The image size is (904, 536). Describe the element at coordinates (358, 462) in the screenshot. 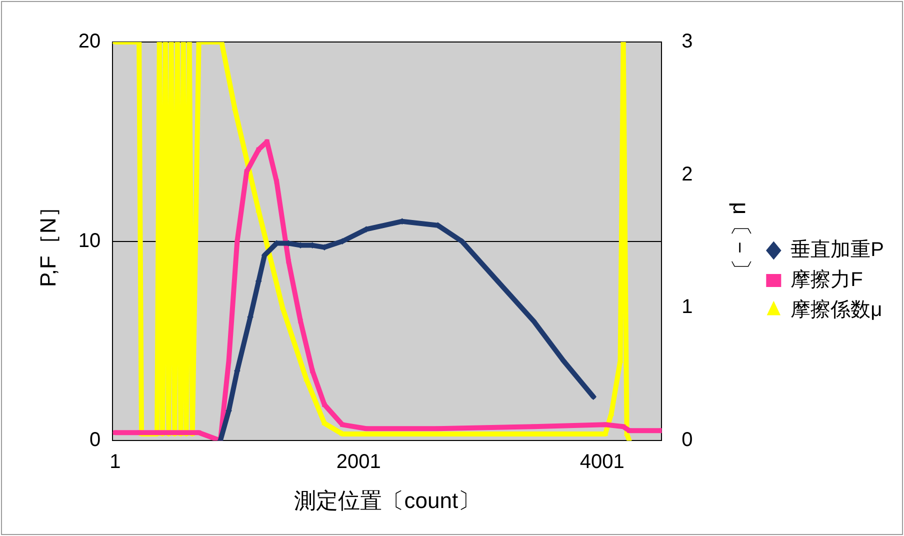

I see `x-tick-label: 2001` at that location.